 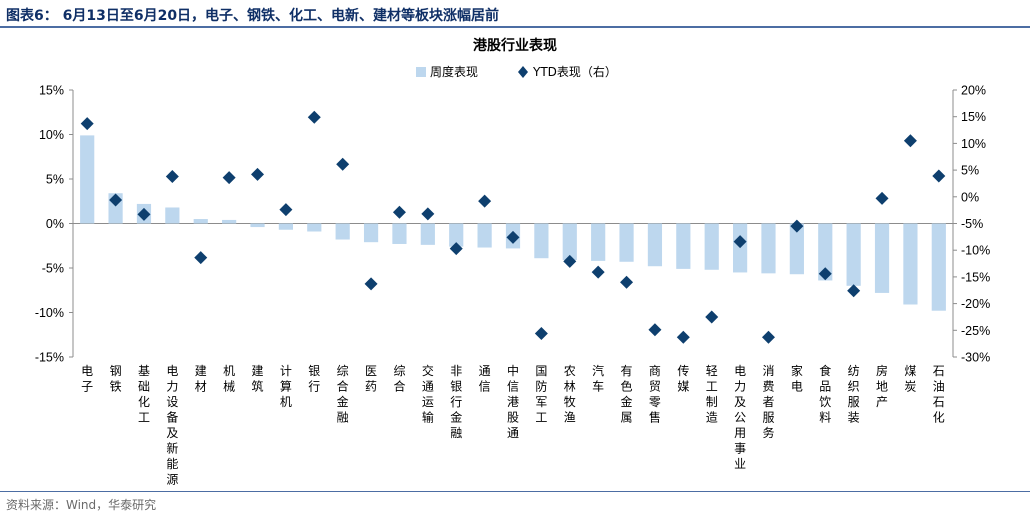 I want to click on category-label: 传媒, so click(x=683, y=378).